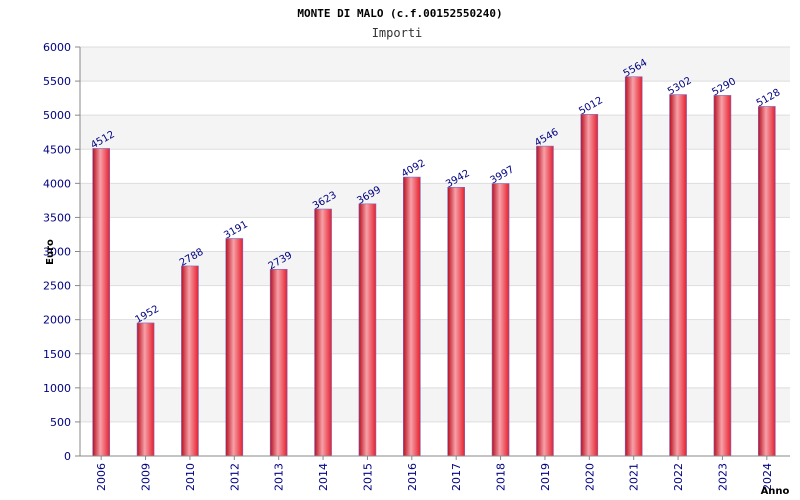 This screenshot has width=800, height=500. What do you see at coordinates (545, 477) in the screenshot?
I see `x-tick-label-2019: 2019` at bounding box center [545, 477].